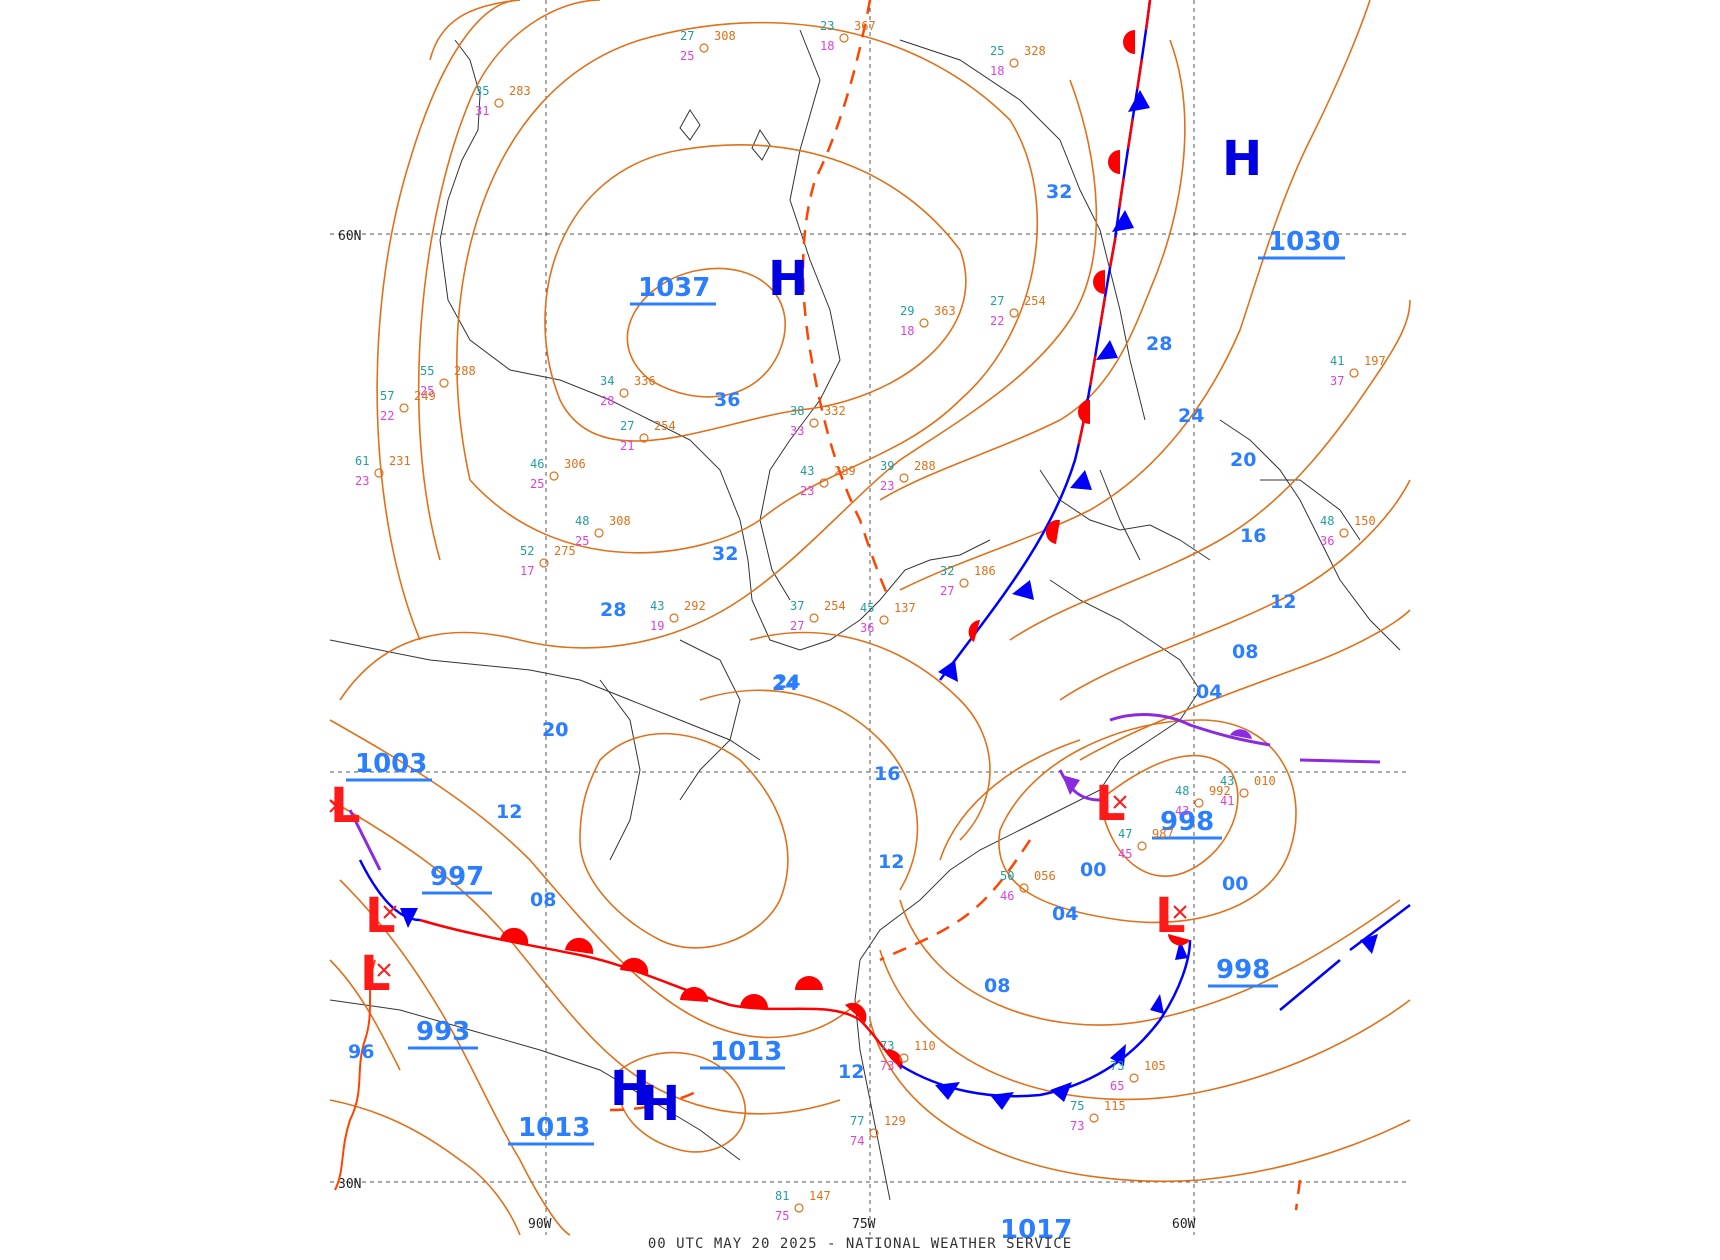 The width and height of the screenshot is (1720, 1260). What do you see at coordinates (1182, 811) in the screenshot?
I see `station-dewpoint: 43` at bounding box center [1182, 811].